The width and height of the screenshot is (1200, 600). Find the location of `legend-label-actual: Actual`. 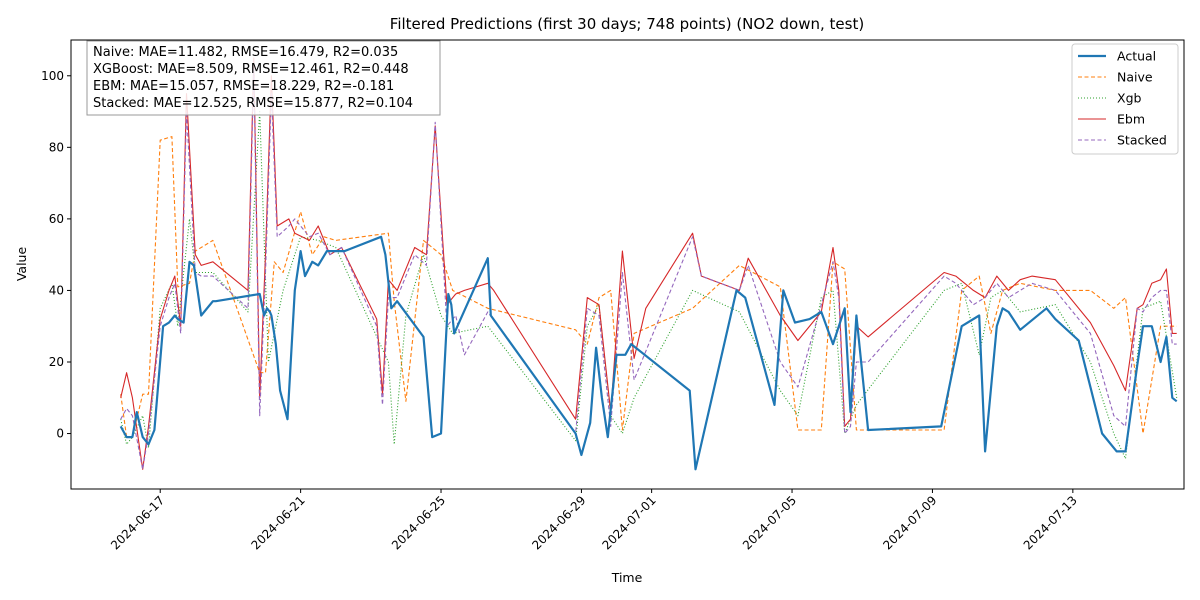

legend-label-actual: Actual is located at coordinates (1136, 56).